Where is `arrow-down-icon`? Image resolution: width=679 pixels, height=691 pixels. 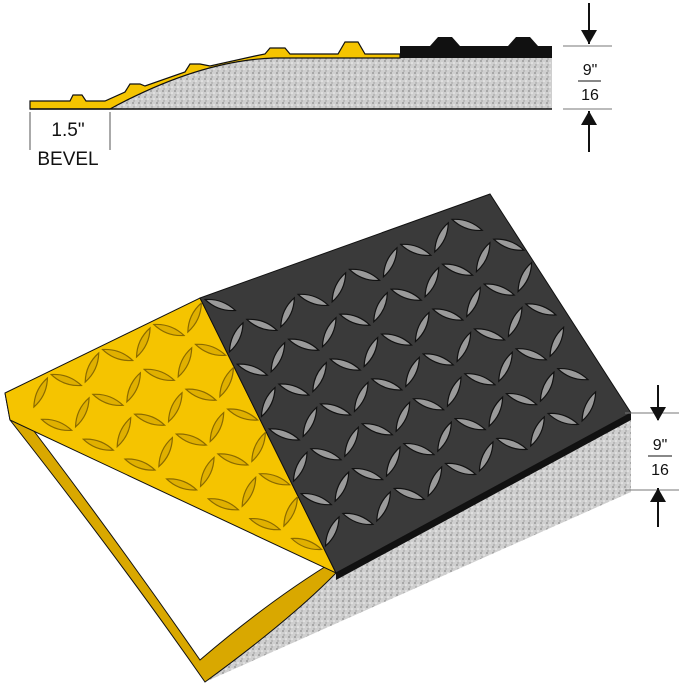
arrow-down-icon is located at coordinates (658, 403).